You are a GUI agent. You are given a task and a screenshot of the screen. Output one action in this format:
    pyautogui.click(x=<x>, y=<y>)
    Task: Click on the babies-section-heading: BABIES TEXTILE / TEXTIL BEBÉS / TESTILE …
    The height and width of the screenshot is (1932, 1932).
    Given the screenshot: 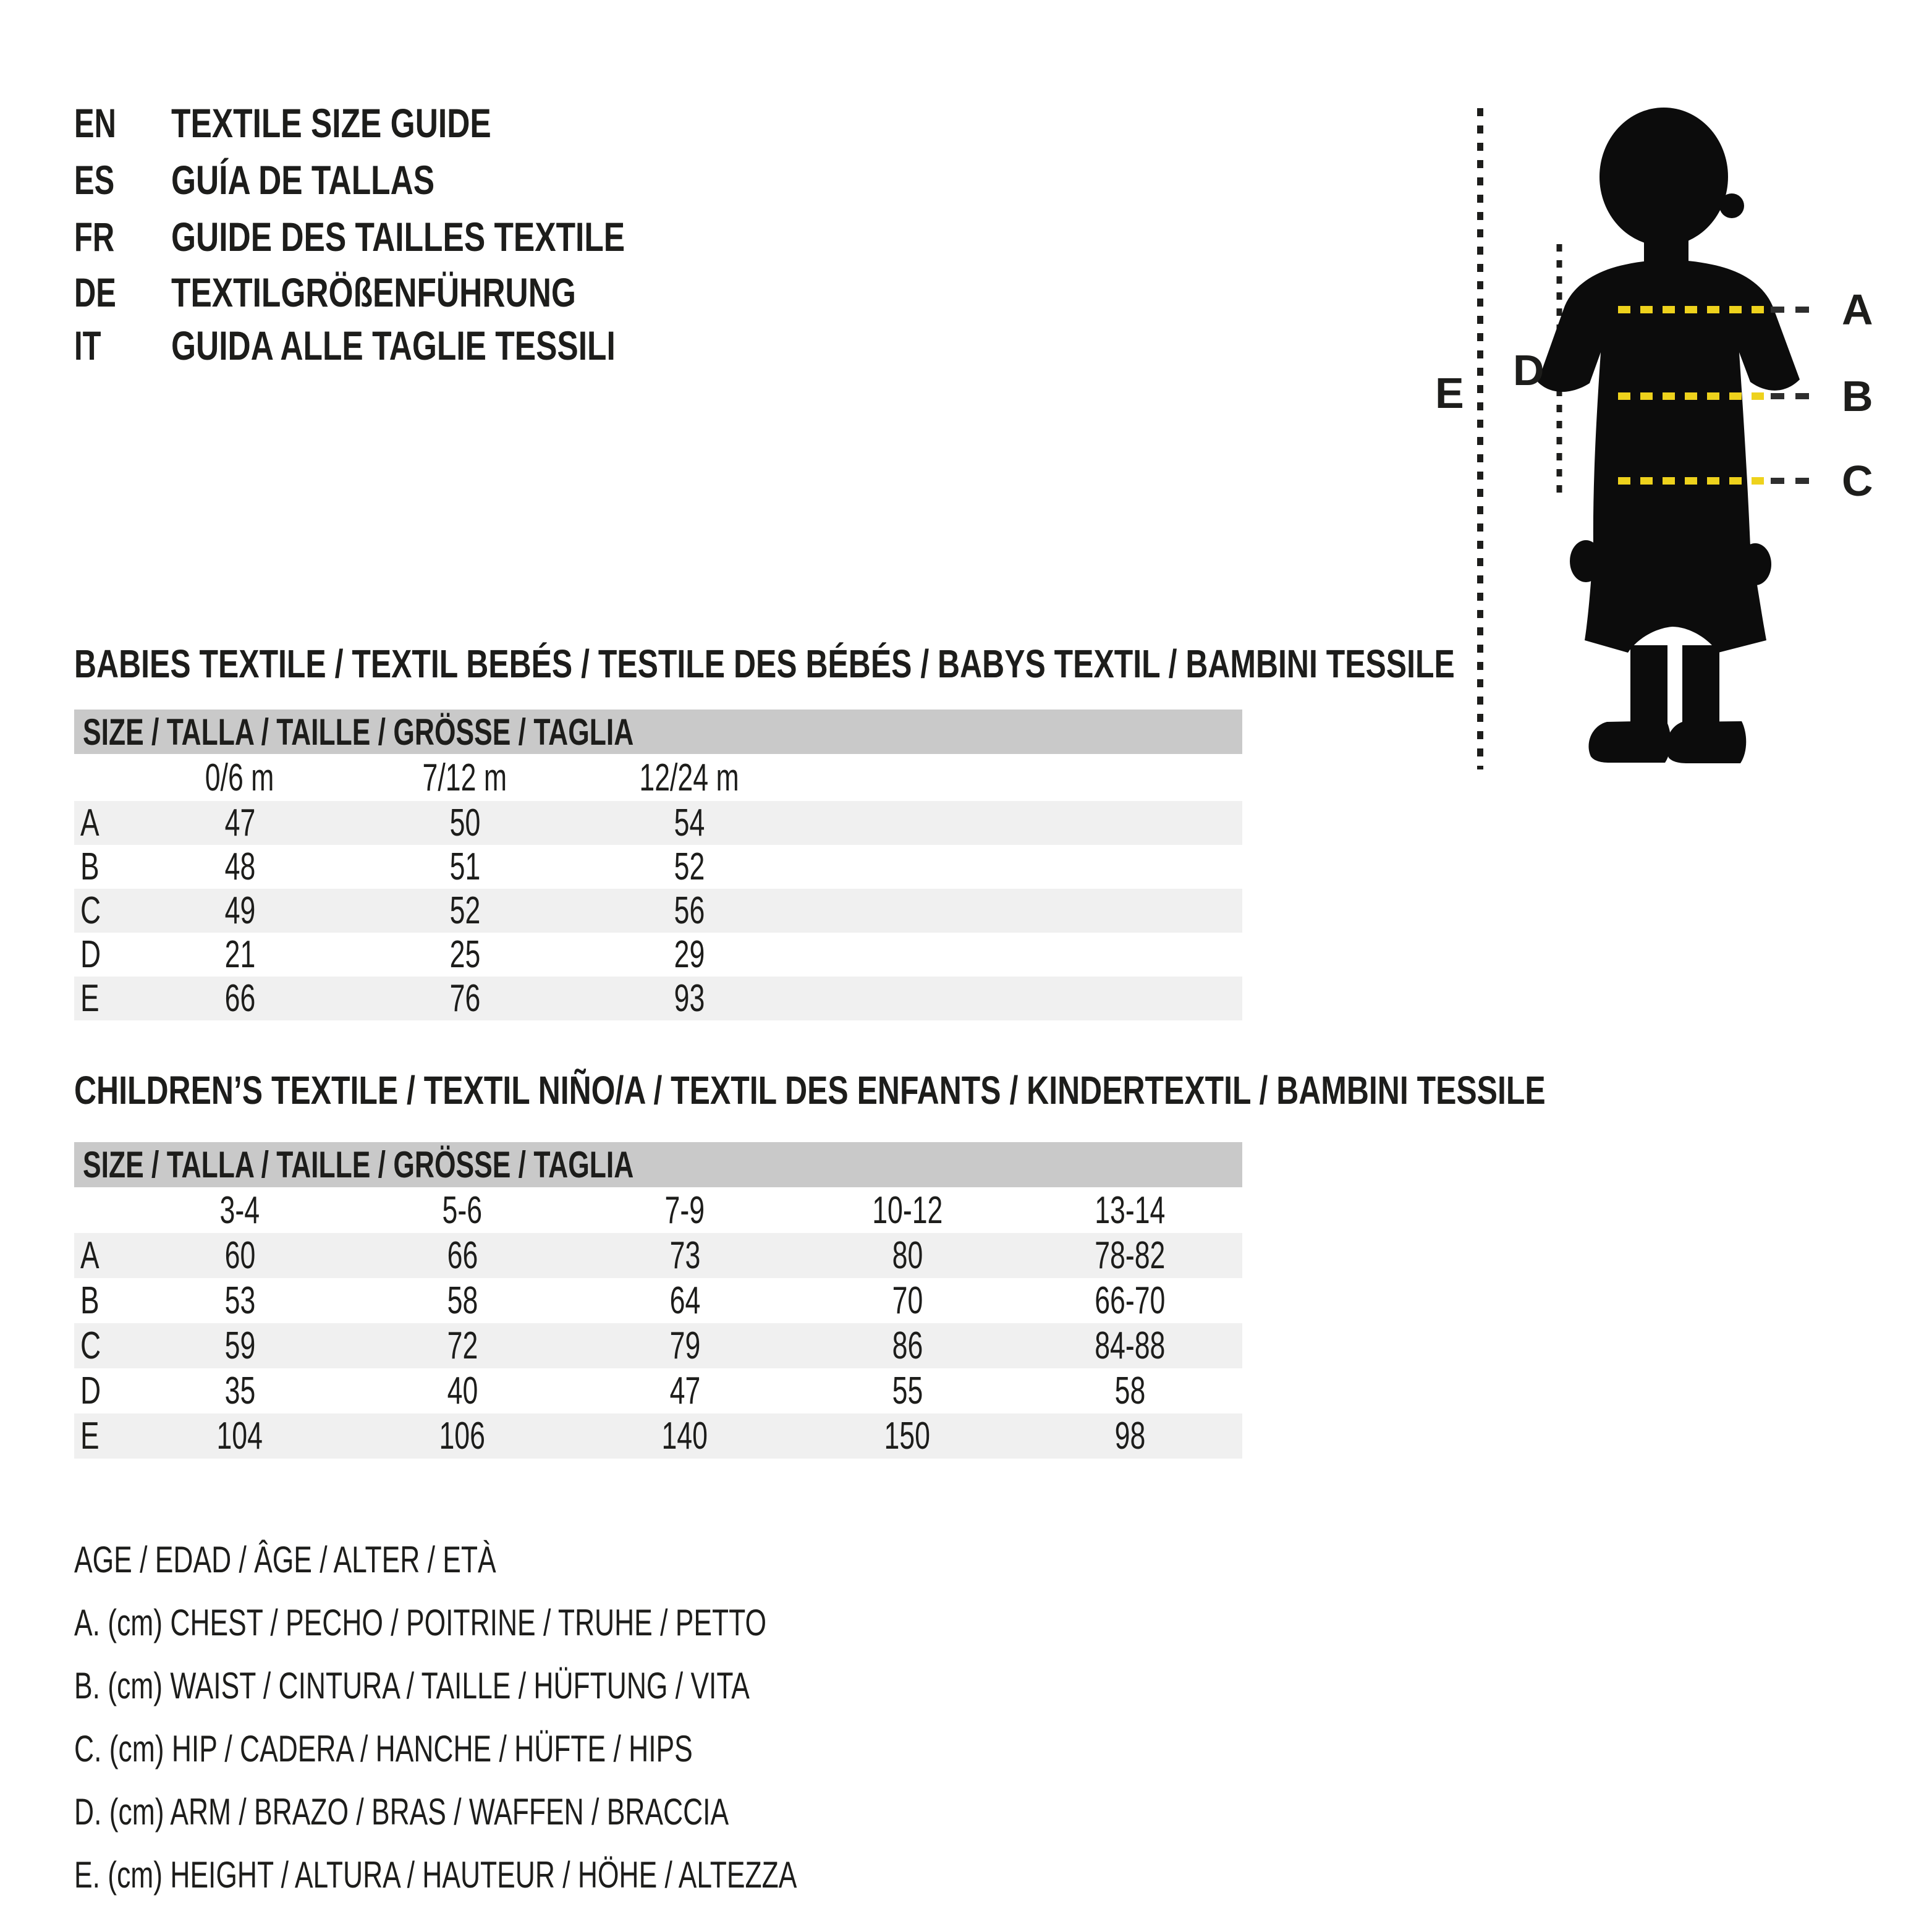 What is the action you would take?
    pyautogui.click(x=764, y=664)
    